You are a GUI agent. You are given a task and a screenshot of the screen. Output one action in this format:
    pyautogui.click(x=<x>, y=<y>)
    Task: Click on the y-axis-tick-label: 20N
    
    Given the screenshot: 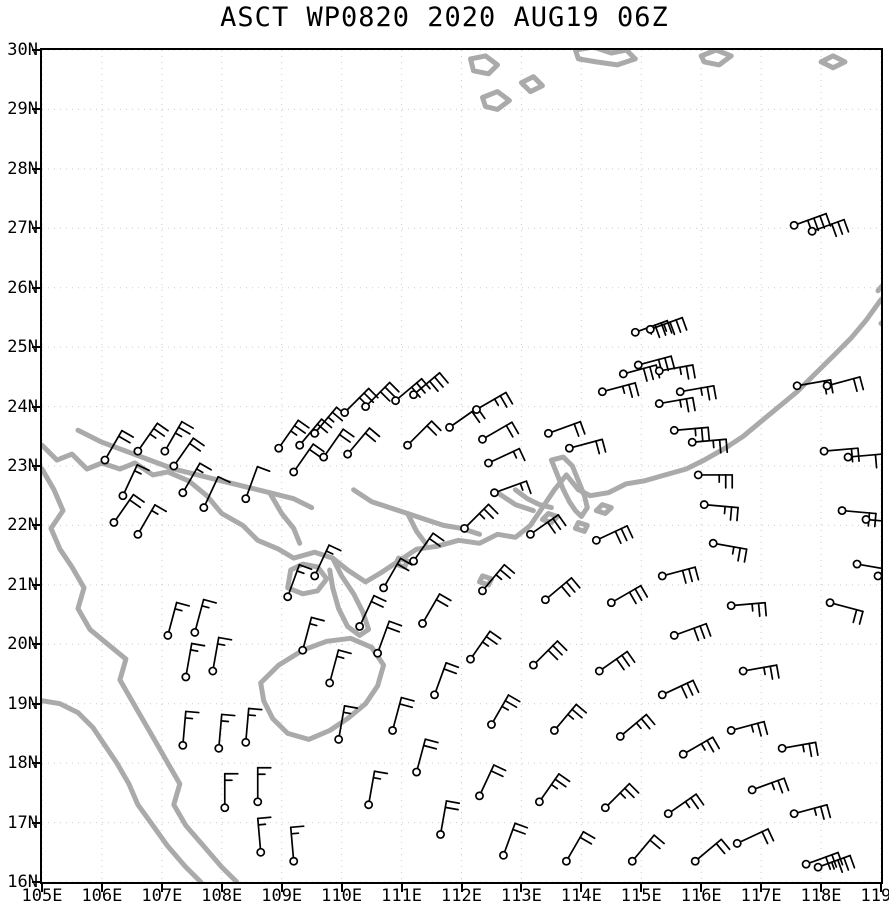 What is the action you would take?
    pyautogui.click(x=22, y=644)
    